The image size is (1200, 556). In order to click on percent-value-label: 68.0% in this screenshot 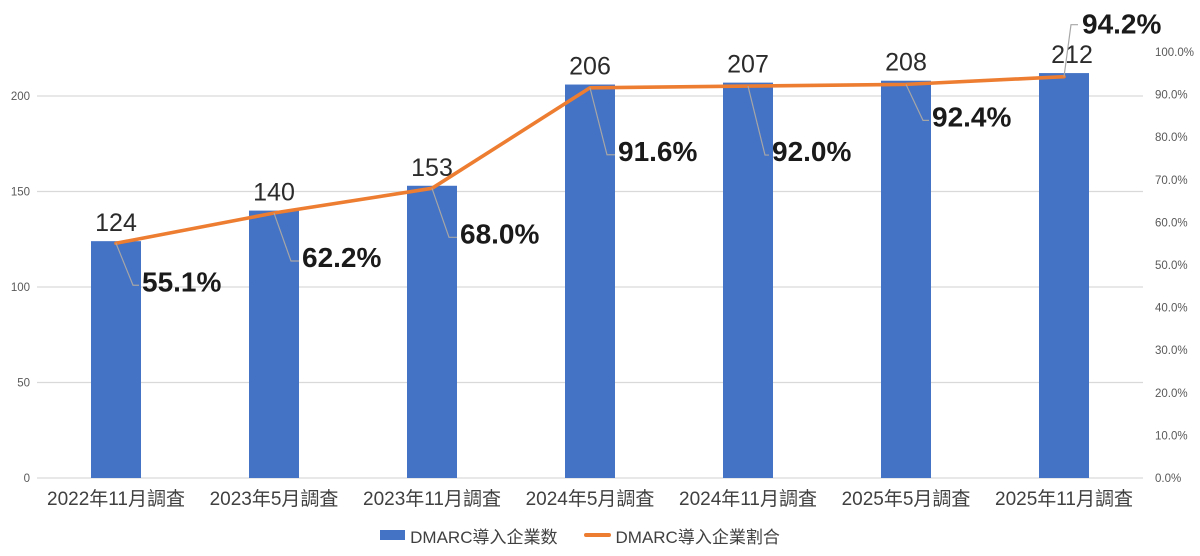, I will do `click(499, 233)`.